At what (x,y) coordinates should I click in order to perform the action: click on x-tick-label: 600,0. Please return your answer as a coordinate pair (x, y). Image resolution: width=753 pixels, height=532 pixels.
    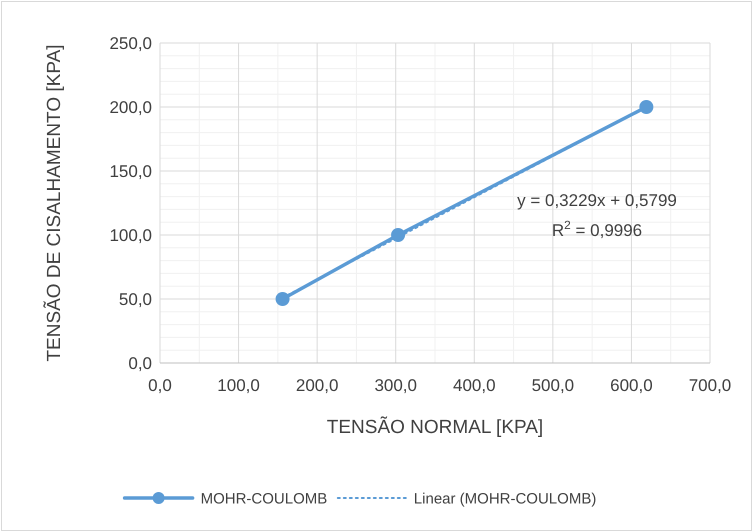
    Looking at the image, I should click on (631, 385).